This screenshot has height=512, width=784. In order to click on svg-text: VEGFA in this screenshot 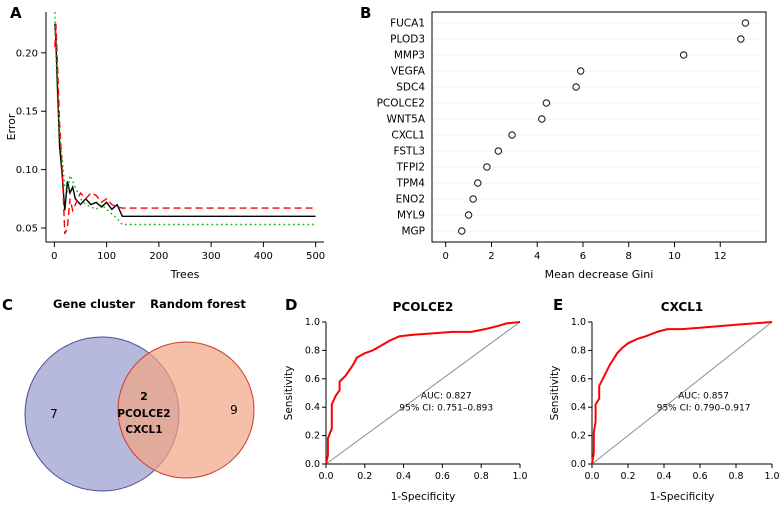, I will do `click(408, 72)`.